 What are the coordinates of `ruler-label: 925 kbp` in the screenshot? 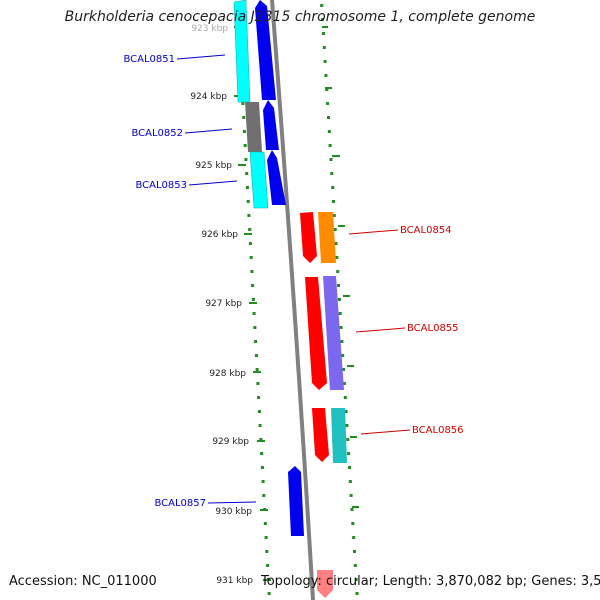 It's located at (213, 166).